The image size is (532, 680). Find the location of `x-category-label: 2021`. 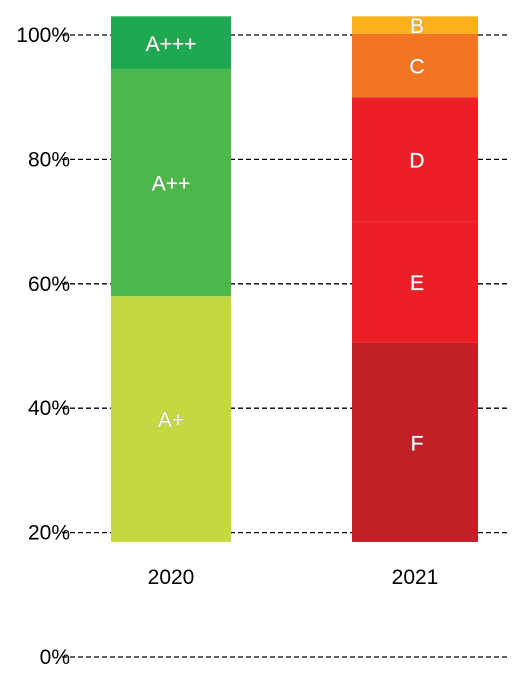

x-category-label: 2021 is located at coordinates (415, 577).